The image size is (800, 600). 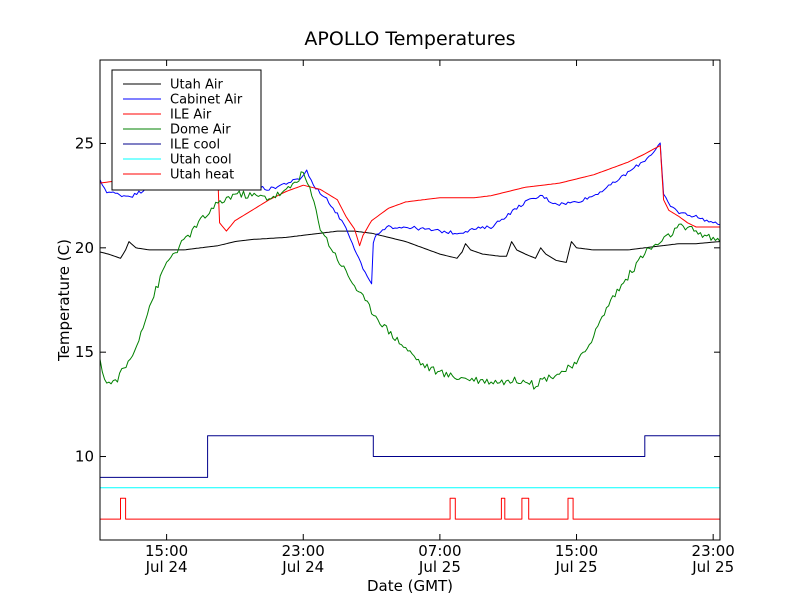 I want to click on y-tick-label: 15, so click(x=84, y=352).